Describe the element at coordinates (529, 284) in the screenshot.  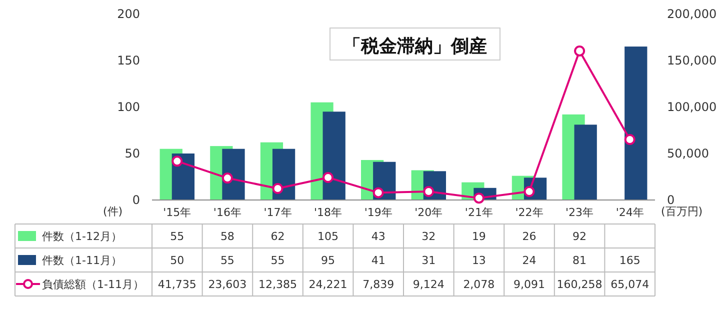
I see `data-label: 9,091` at that location.